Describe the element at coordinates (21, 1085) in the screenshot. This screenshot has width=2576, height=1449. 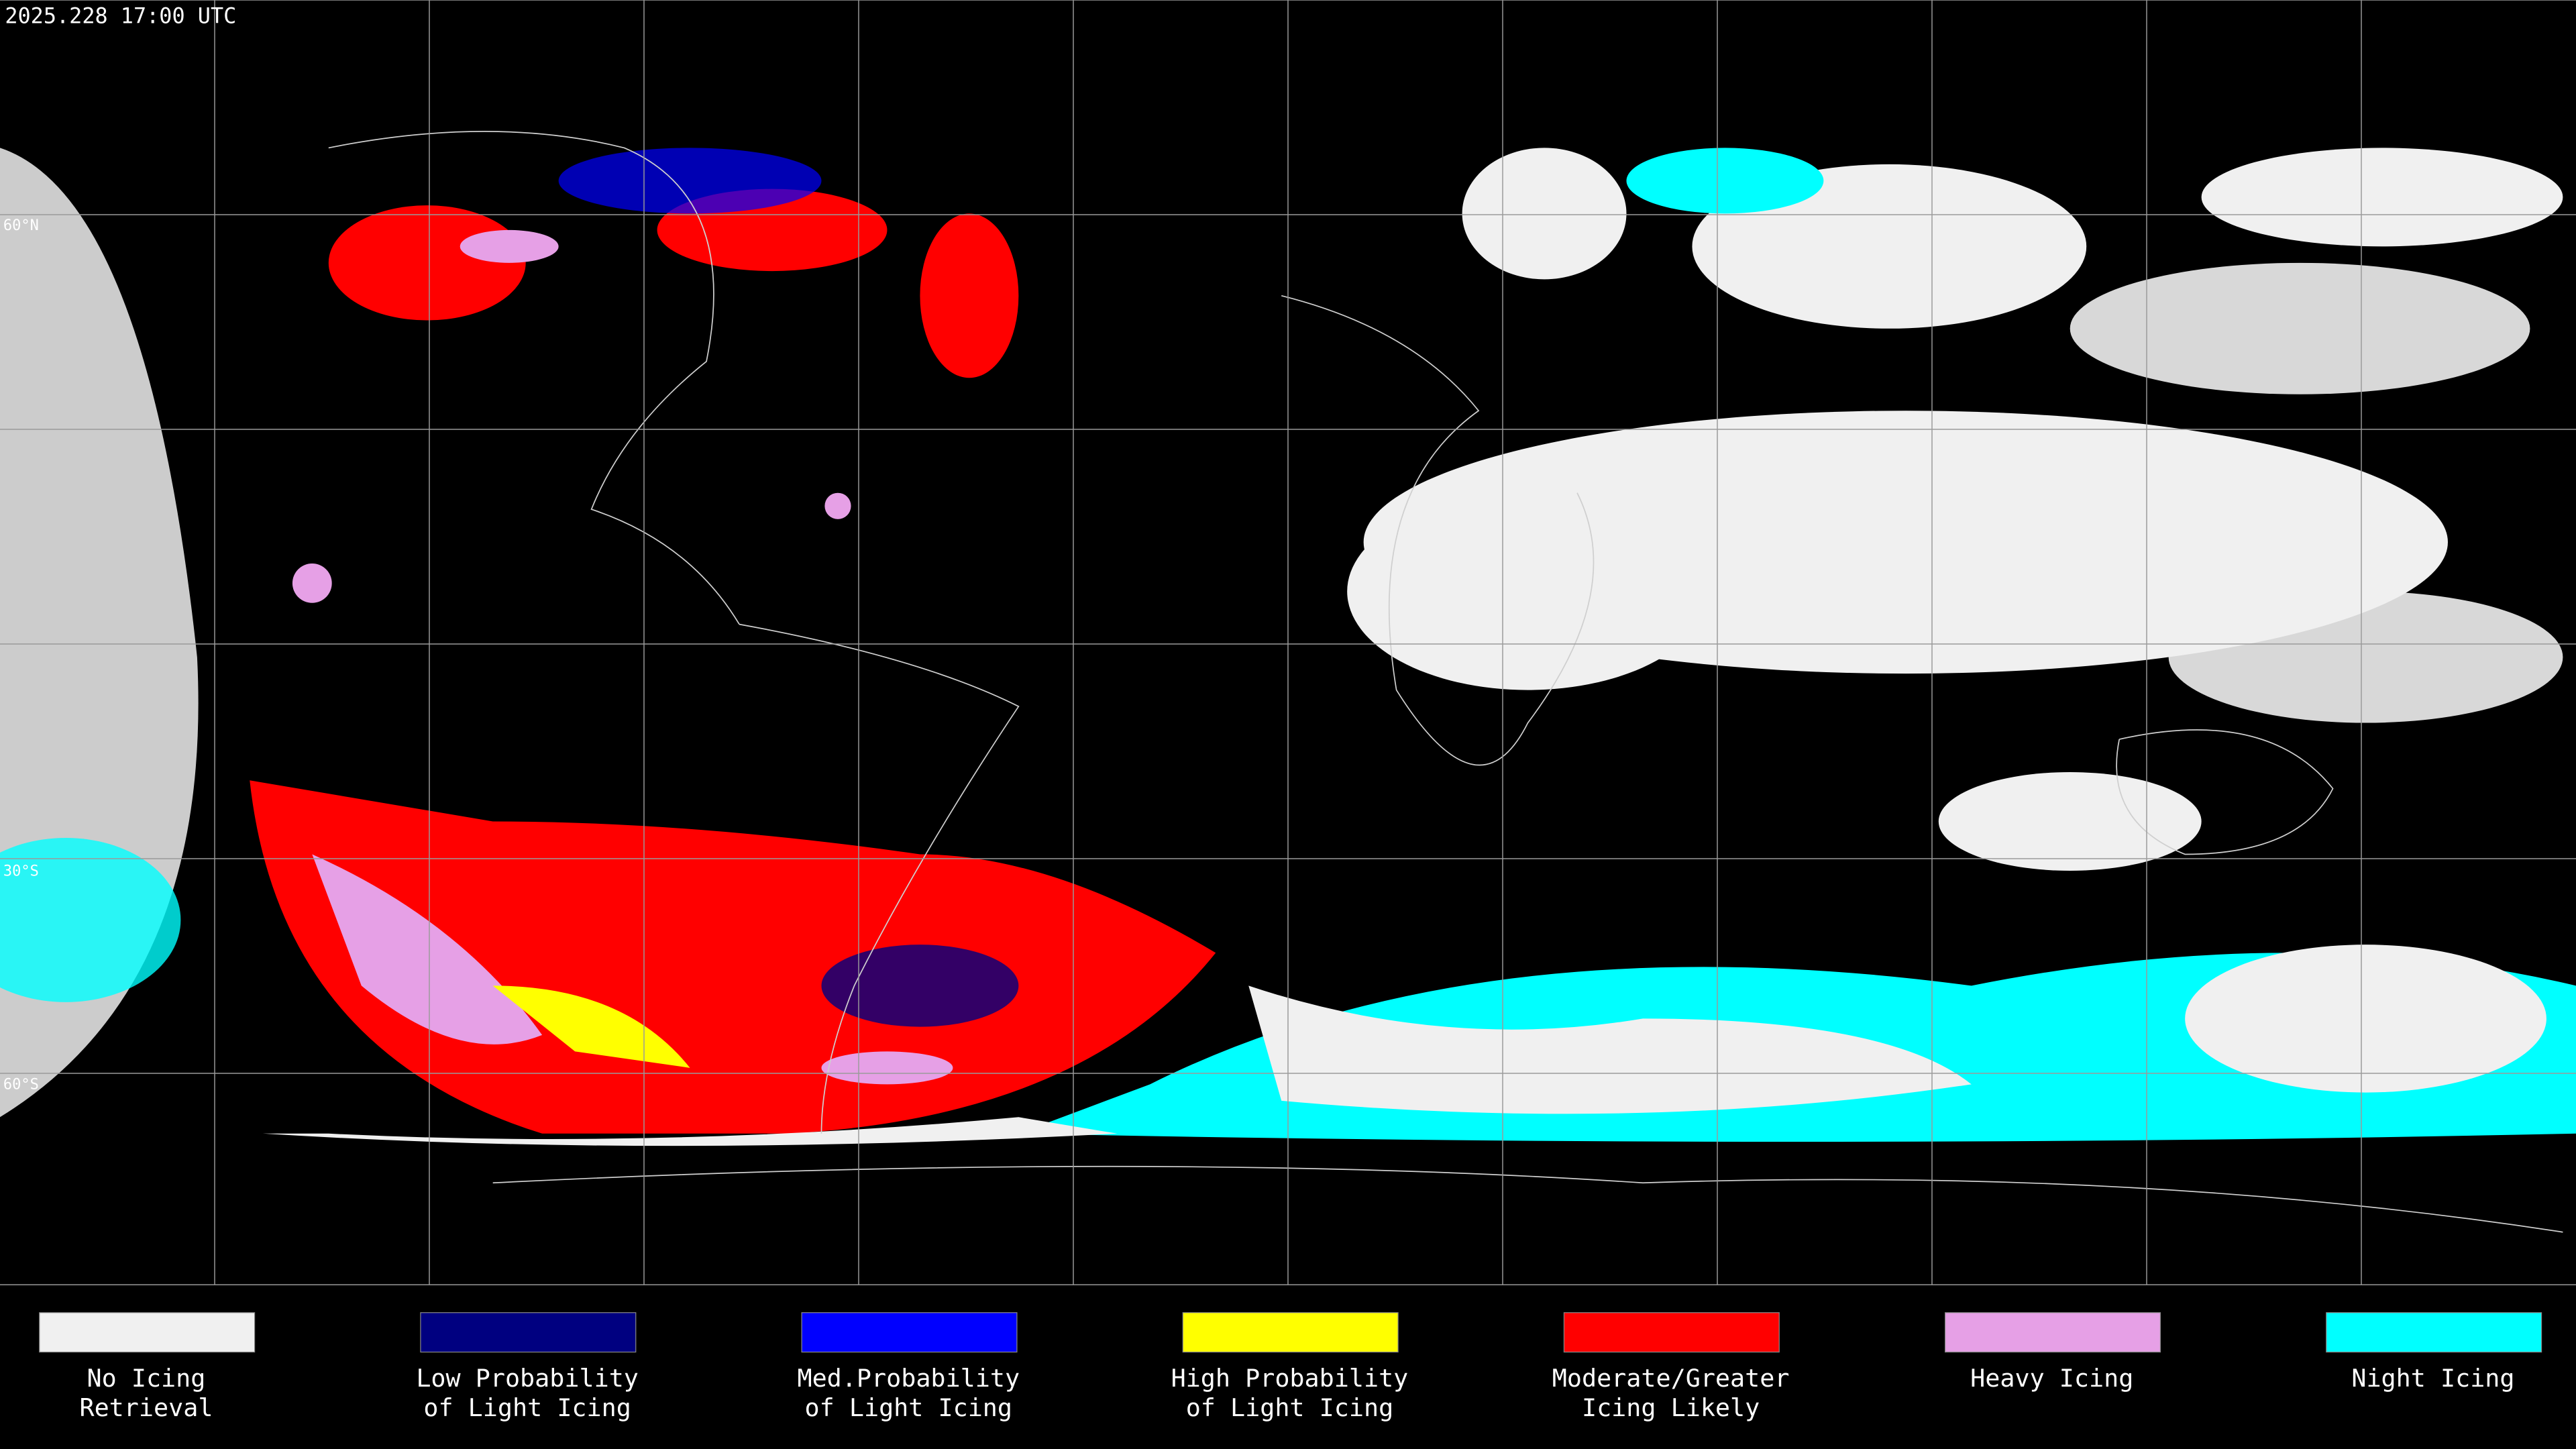
I see `latitude-label: 60°S` at that location.